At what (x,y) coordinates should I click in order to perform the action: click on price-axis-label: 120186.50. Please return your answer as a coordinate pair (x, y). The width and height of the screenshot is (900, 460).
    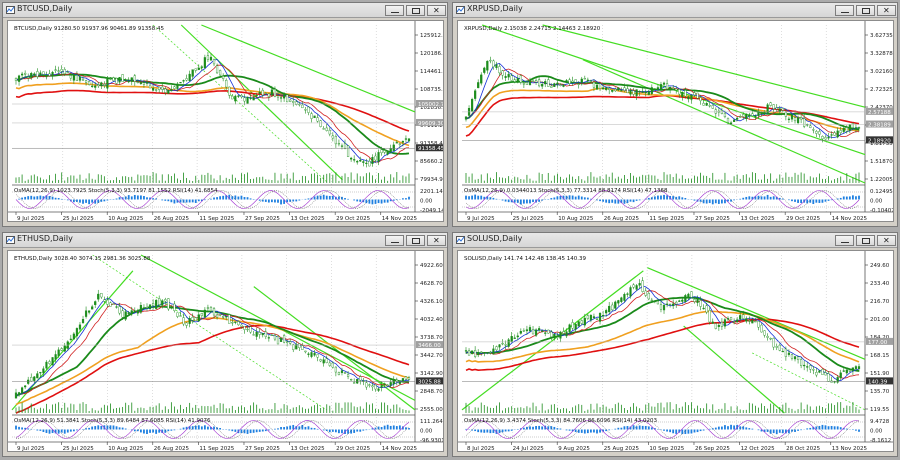
    Looking at the image, I should click on (432, 54).